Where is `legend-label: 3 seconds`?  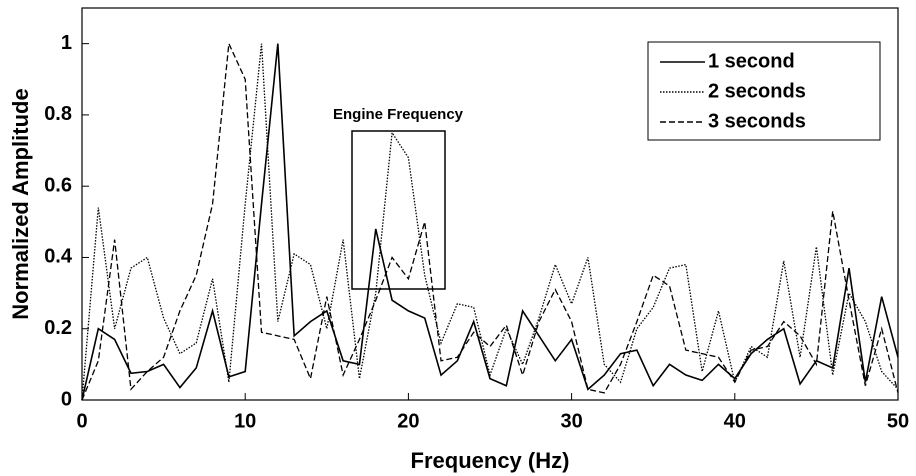 legend-label: 3 seconds is located at coordinates (757, 121).